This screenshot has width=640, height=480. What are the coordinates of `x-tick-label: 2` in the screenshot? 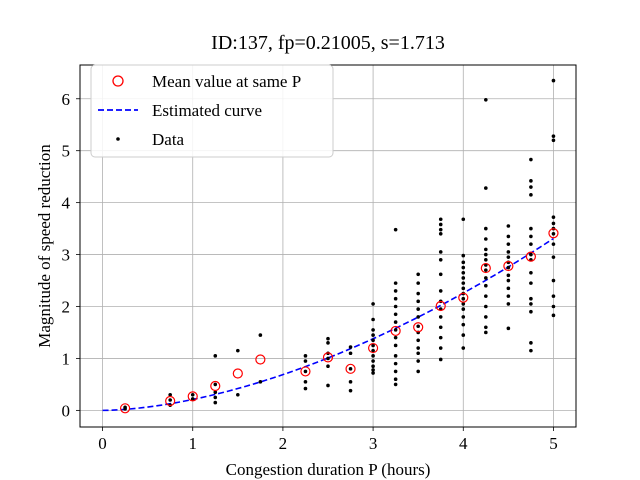 It's located at (283, 443).